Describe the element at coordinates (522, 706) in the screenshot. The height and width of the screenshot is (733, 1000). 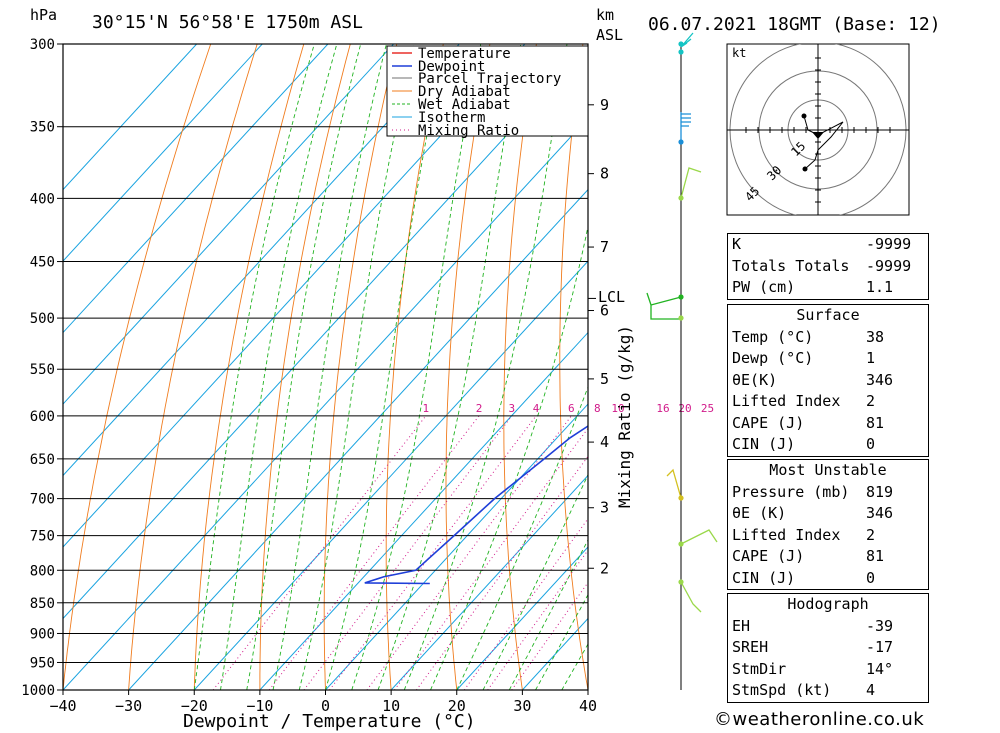
I see `temperature-tick-label: 30` at that location.